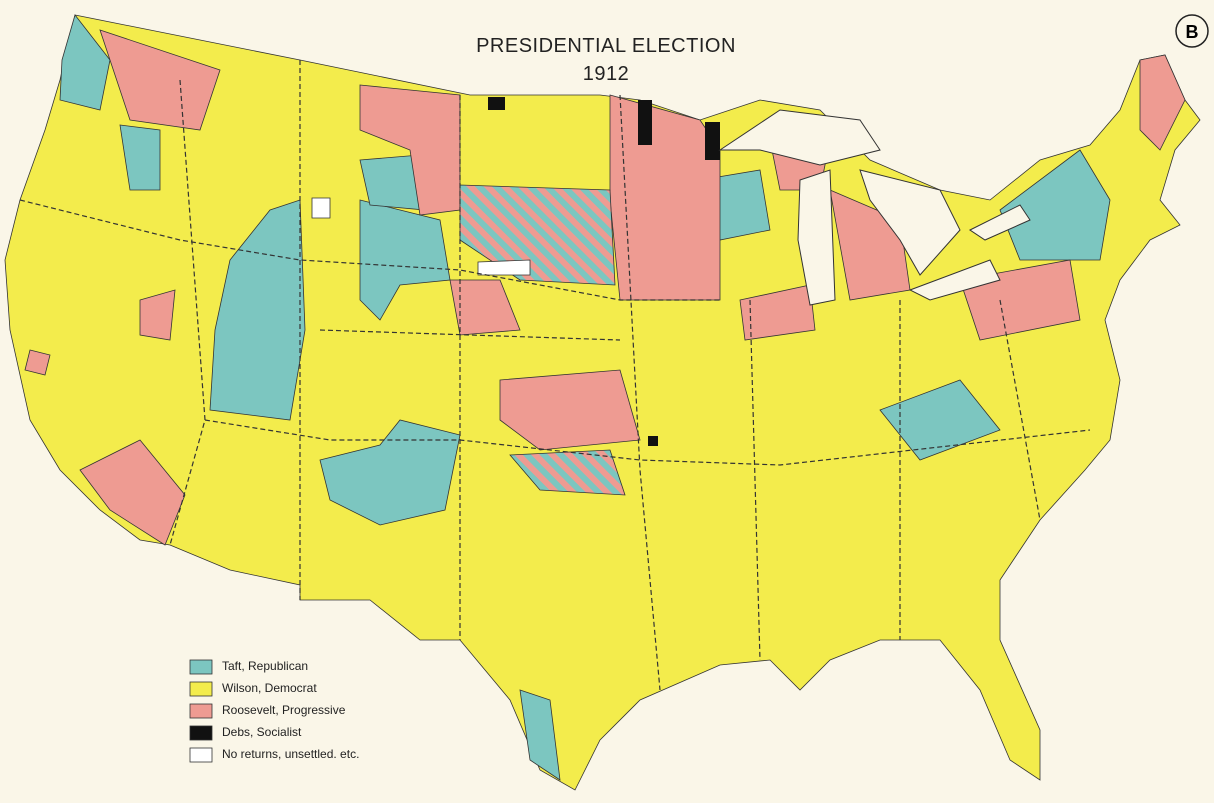  Describe the element at coordinates (290, 754) in the screenshot. I see `legend-label: No returns, unsettled. etc.` at that location.